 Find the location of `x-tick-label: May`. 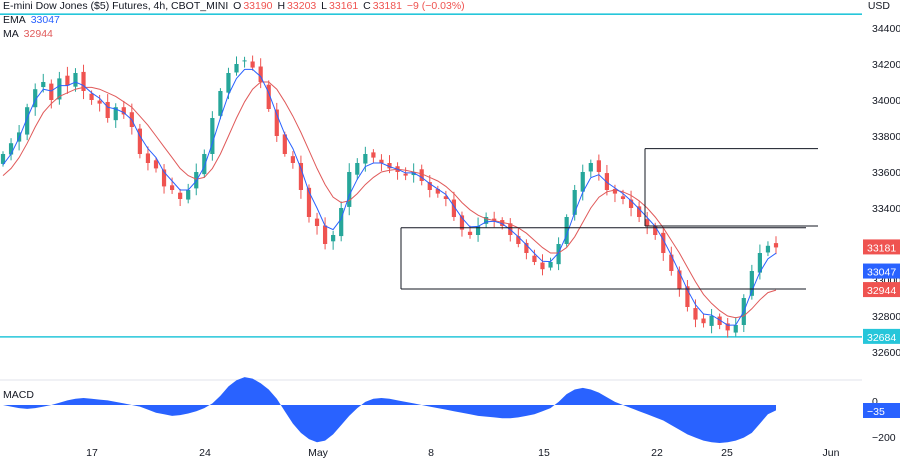

x-tick-label: May is located at coordinates (318, 453).